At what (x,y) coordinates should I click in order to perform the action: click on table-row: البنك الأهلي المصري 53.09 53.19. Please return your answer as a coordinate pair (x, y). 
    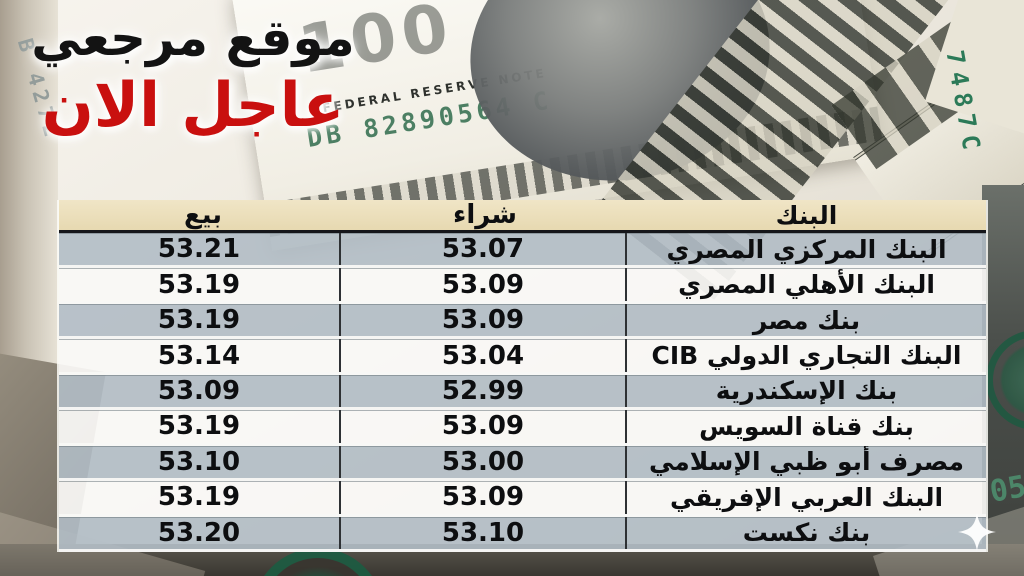
    Looking at the image, I should click on (522, 286).